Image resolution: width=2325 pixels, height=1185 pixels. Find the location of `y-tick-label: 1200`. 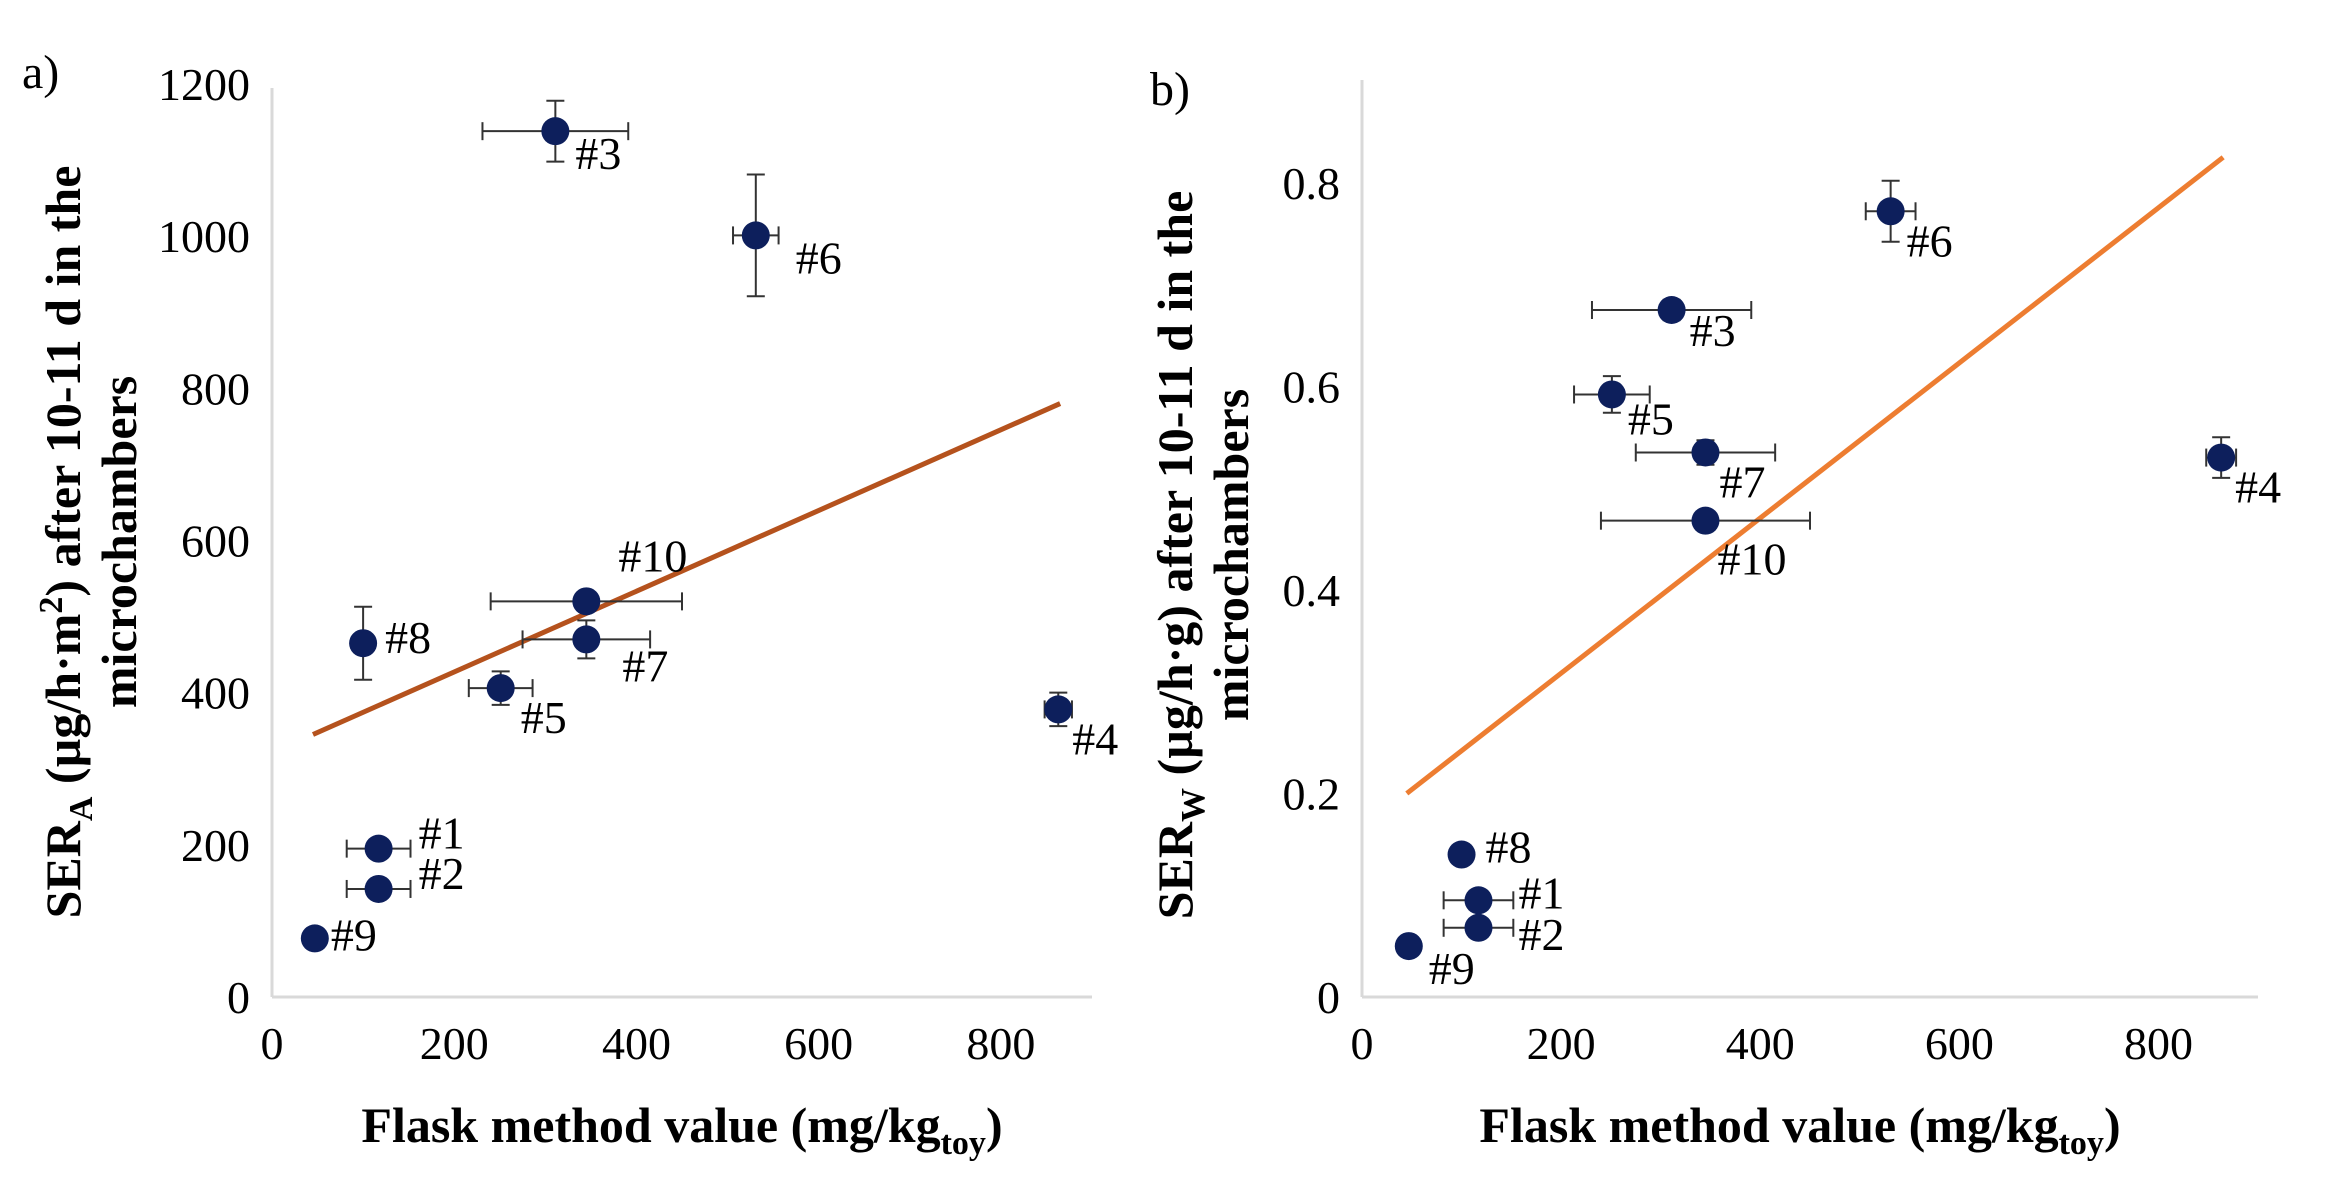

y-tick-label: 1200 is located at coordinates (204, 84).